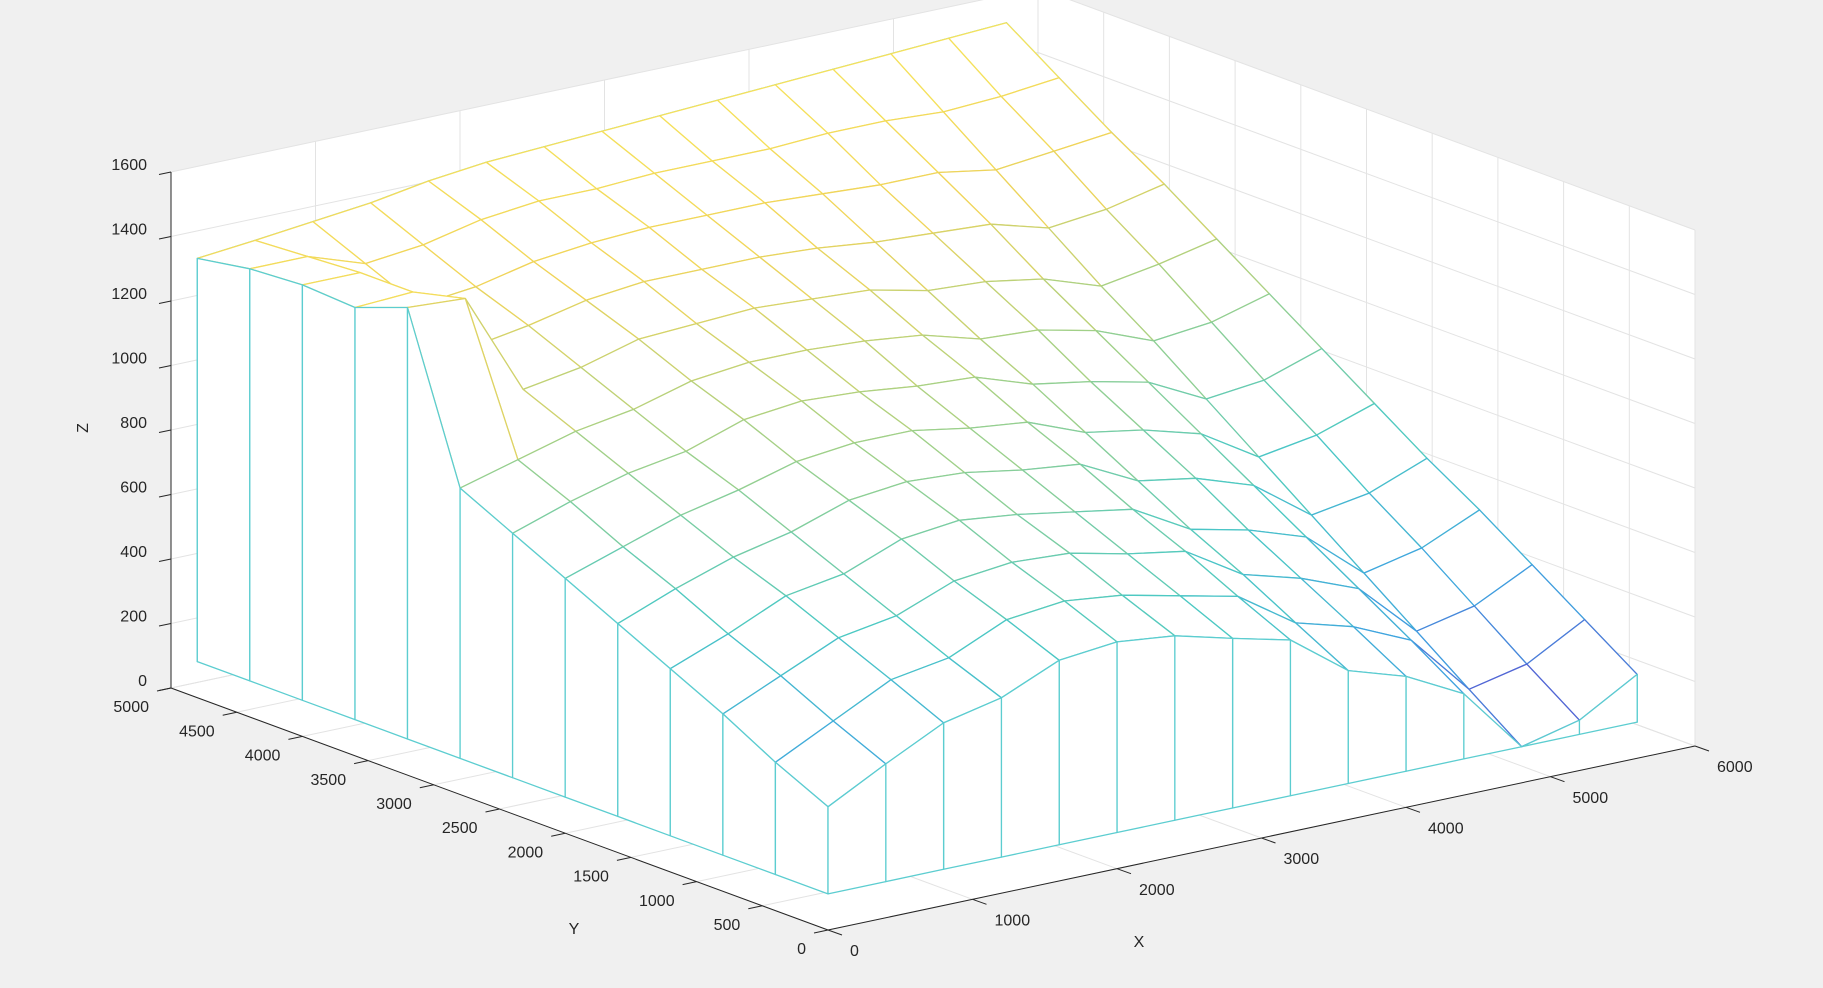 This screenshot has width=1823, height=988. Describe the element at coordinates (133, 617) in the screenshot. I see `z-tick-label: 200` at that location.